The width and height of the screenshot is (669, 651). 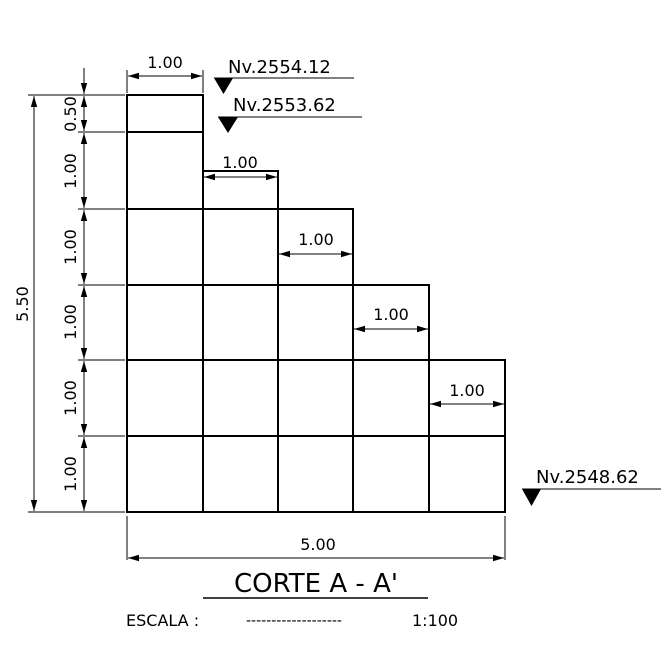 I want to click on section-title: CORTE A - A', so click(x=316, y=584).